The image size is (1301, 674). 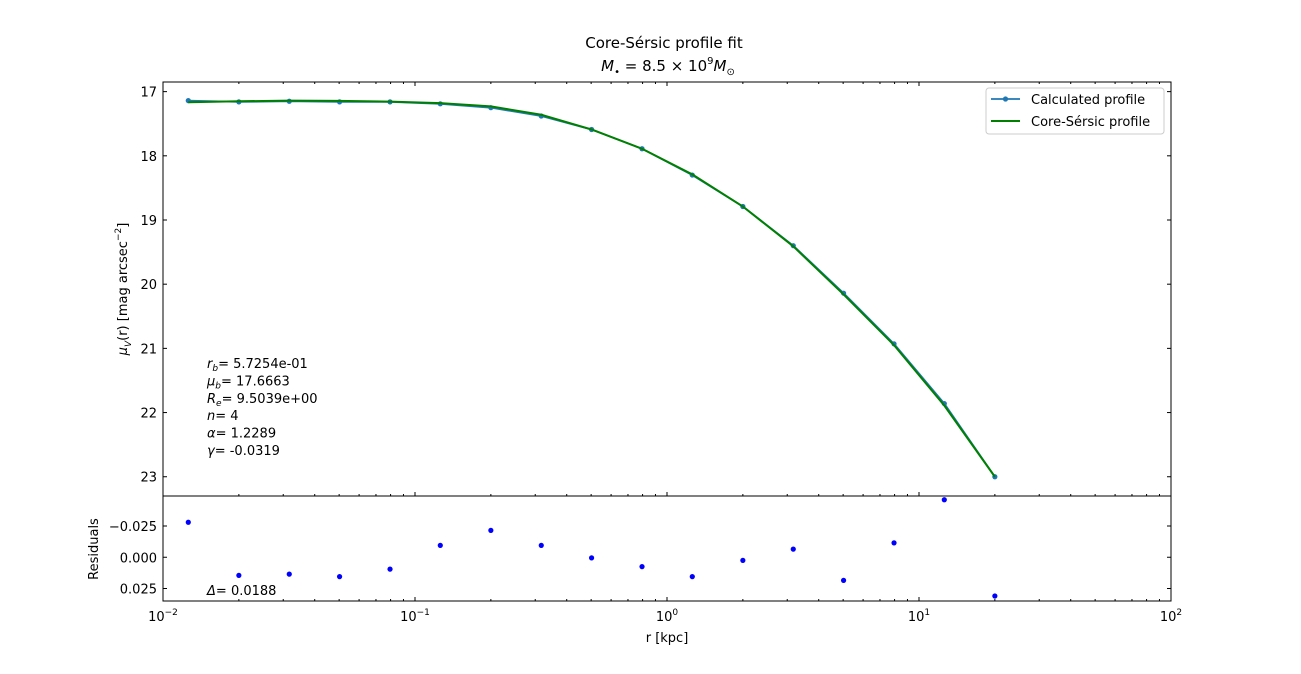 I want to click on legend-box, so click(x=1075, y=111).